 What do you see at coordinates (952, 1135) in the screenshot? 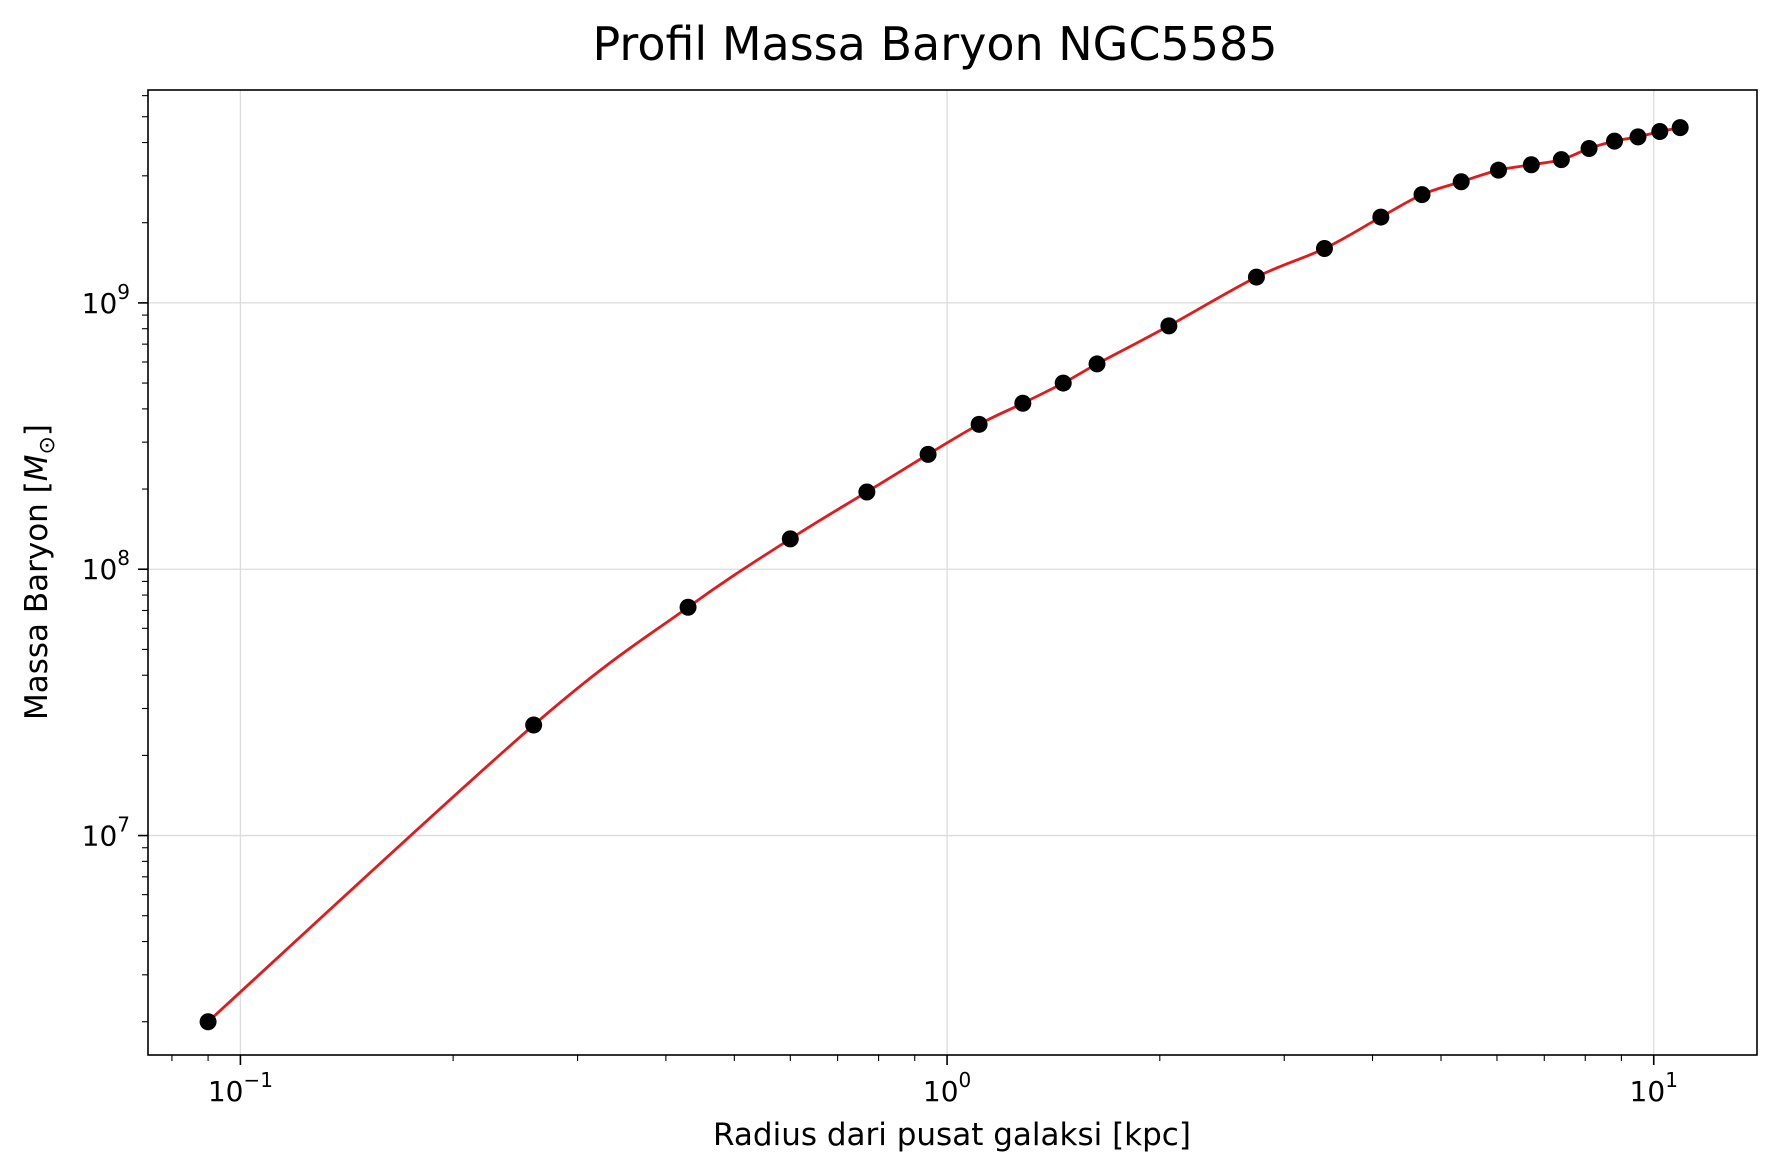
I see `x-axis-label: Radius dari pusat galaksi [kpc]` at bounding box center [952, 1135].